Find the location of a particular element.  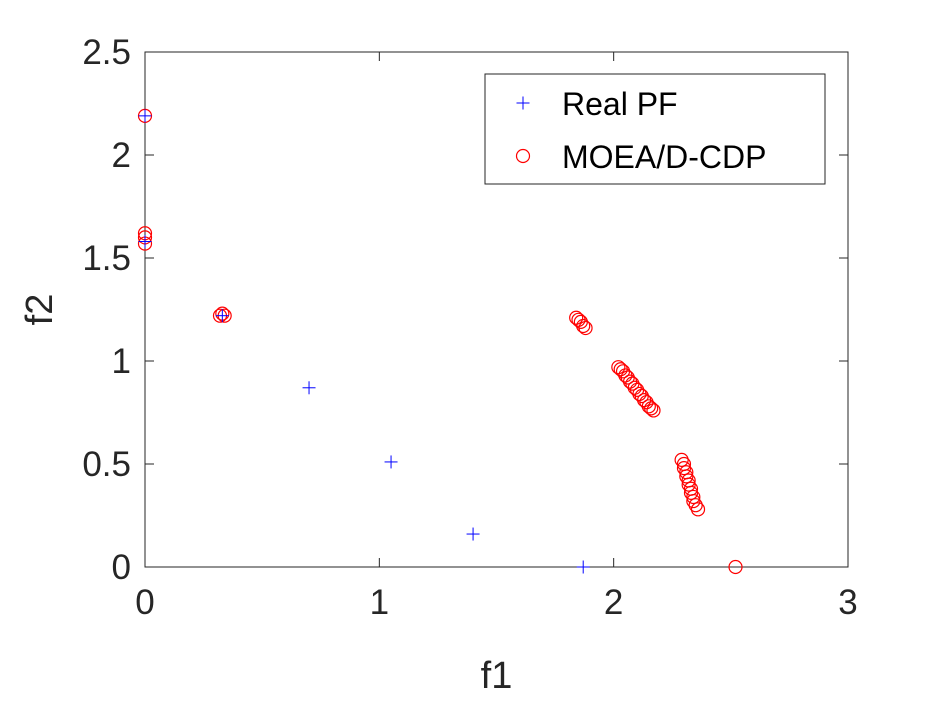

y-tick-label: 0 is located at coordinates (121, 567).